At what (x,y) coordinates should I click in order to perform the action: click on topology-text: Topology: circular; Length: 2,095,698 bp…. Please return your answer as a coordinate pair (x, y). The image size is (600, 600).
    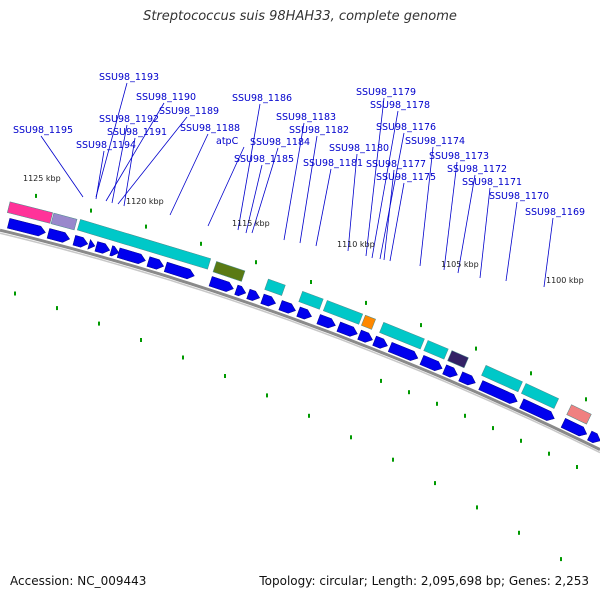
    Looking at the image, I should click on (424, 581).